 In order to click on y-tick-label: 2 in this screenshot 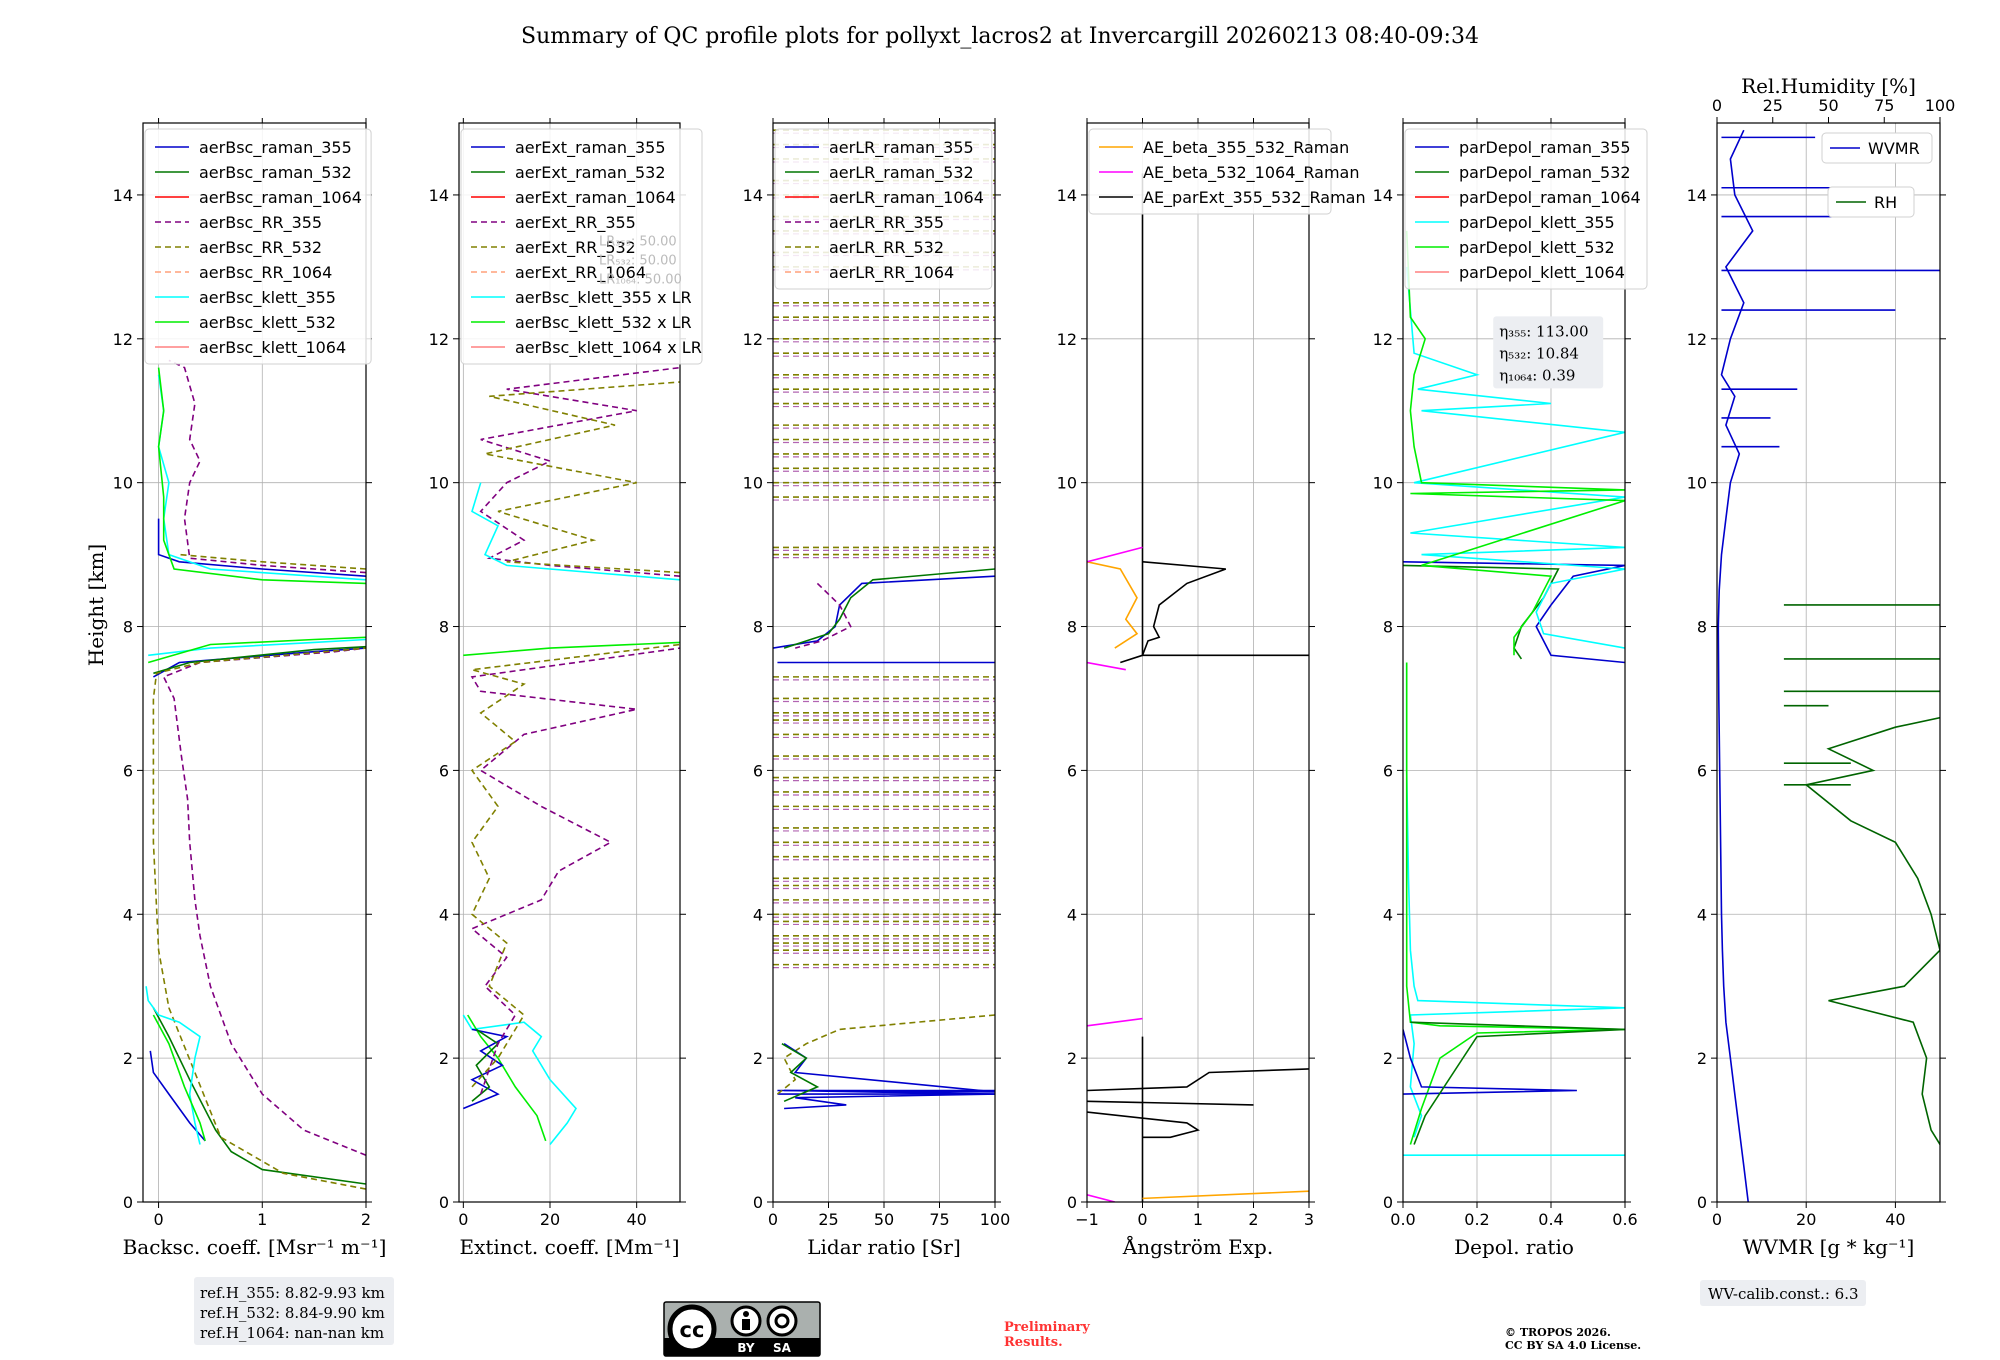, I will do `click(1388, 1058)`.